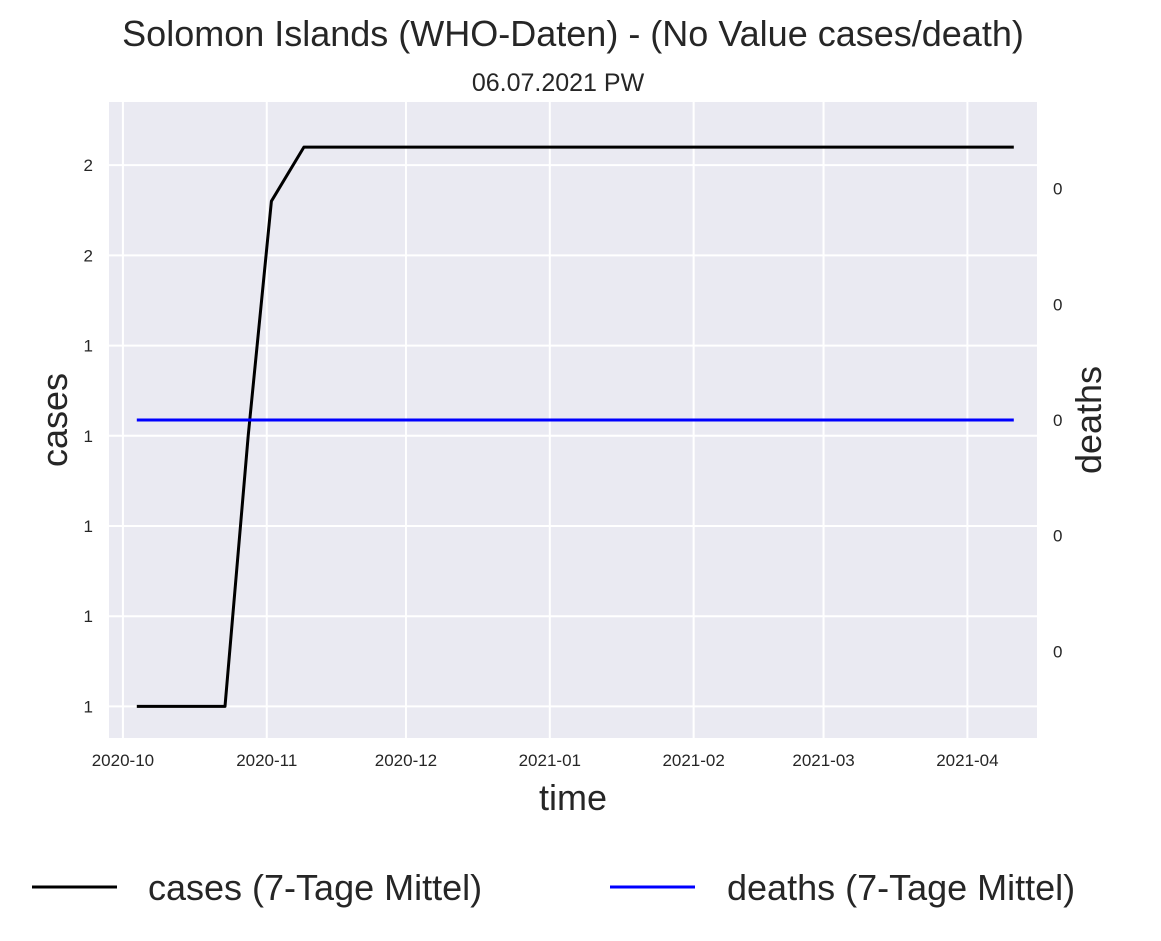  What do you see at coordinates (693, 760) in the screenshot?
I see `x-tick-label: 2021-02` at bounding box center [693, 760].